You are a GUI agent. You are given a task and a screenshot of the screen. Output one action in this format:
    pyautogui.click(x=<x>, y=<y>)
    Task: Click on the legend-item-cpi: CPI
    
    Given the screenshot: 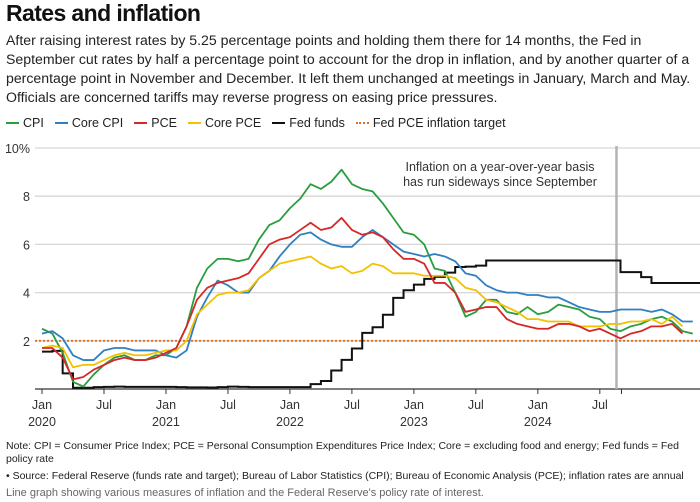 What is the action you would take?
    pyautogui.click(x=25, y=123)
    